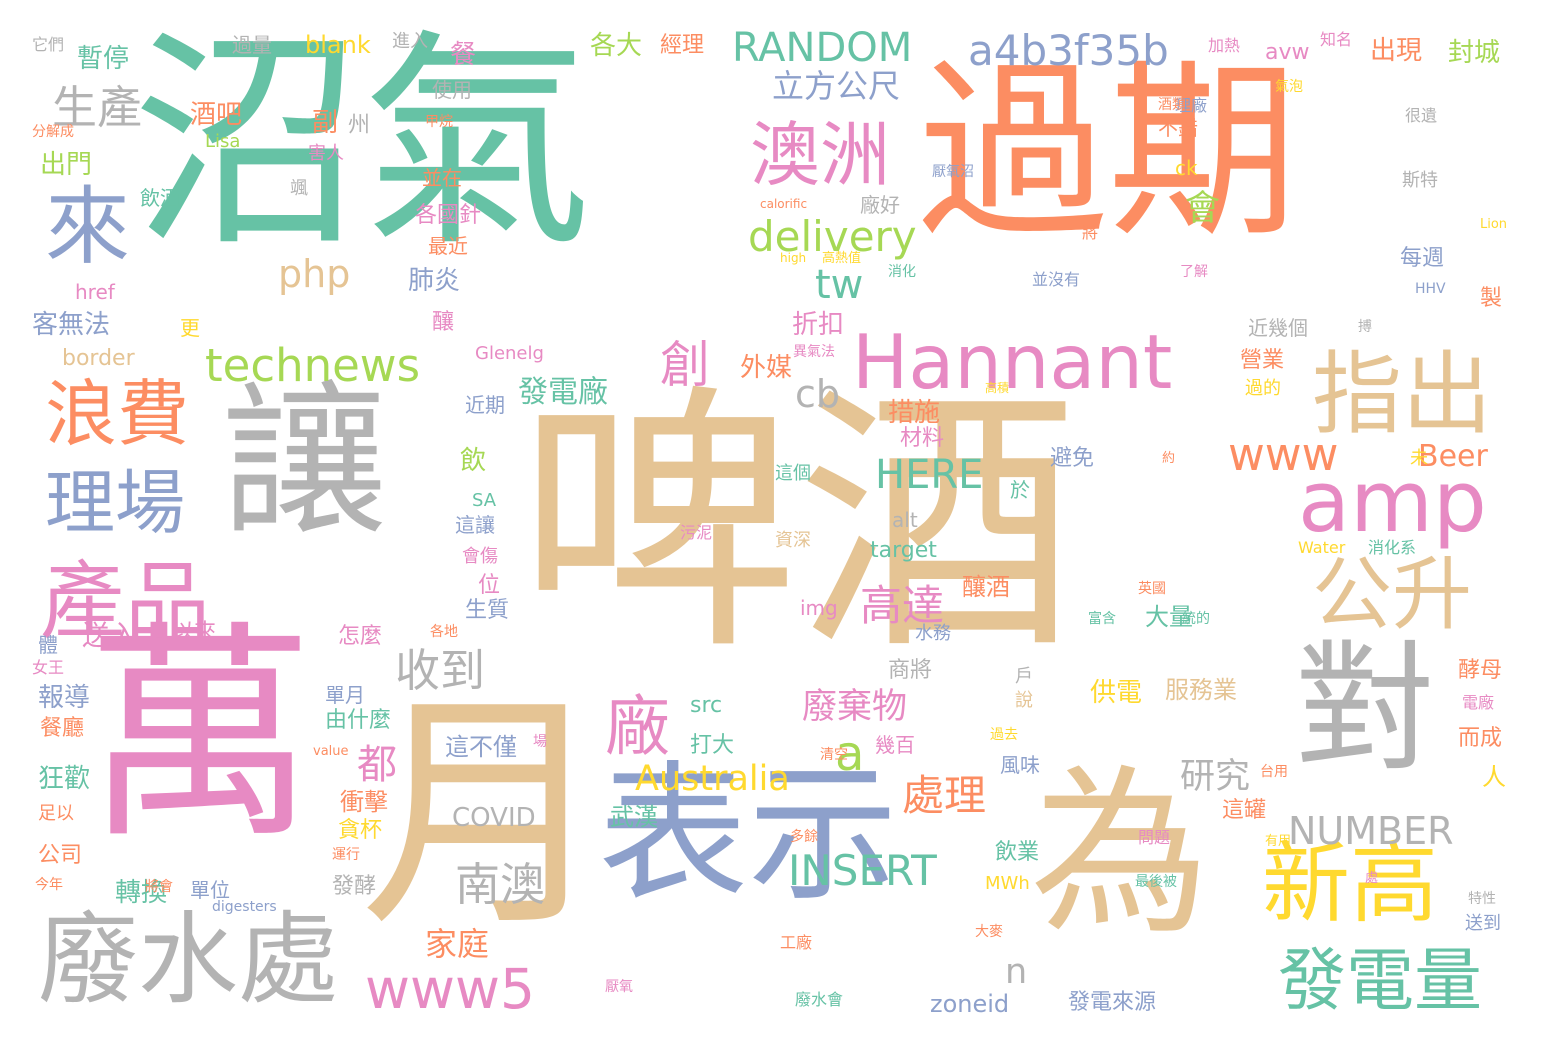  What do you see at coordinates (619, 987) in the screenshot?
I see `word: 厭氧` at bounding box center [619, 987].